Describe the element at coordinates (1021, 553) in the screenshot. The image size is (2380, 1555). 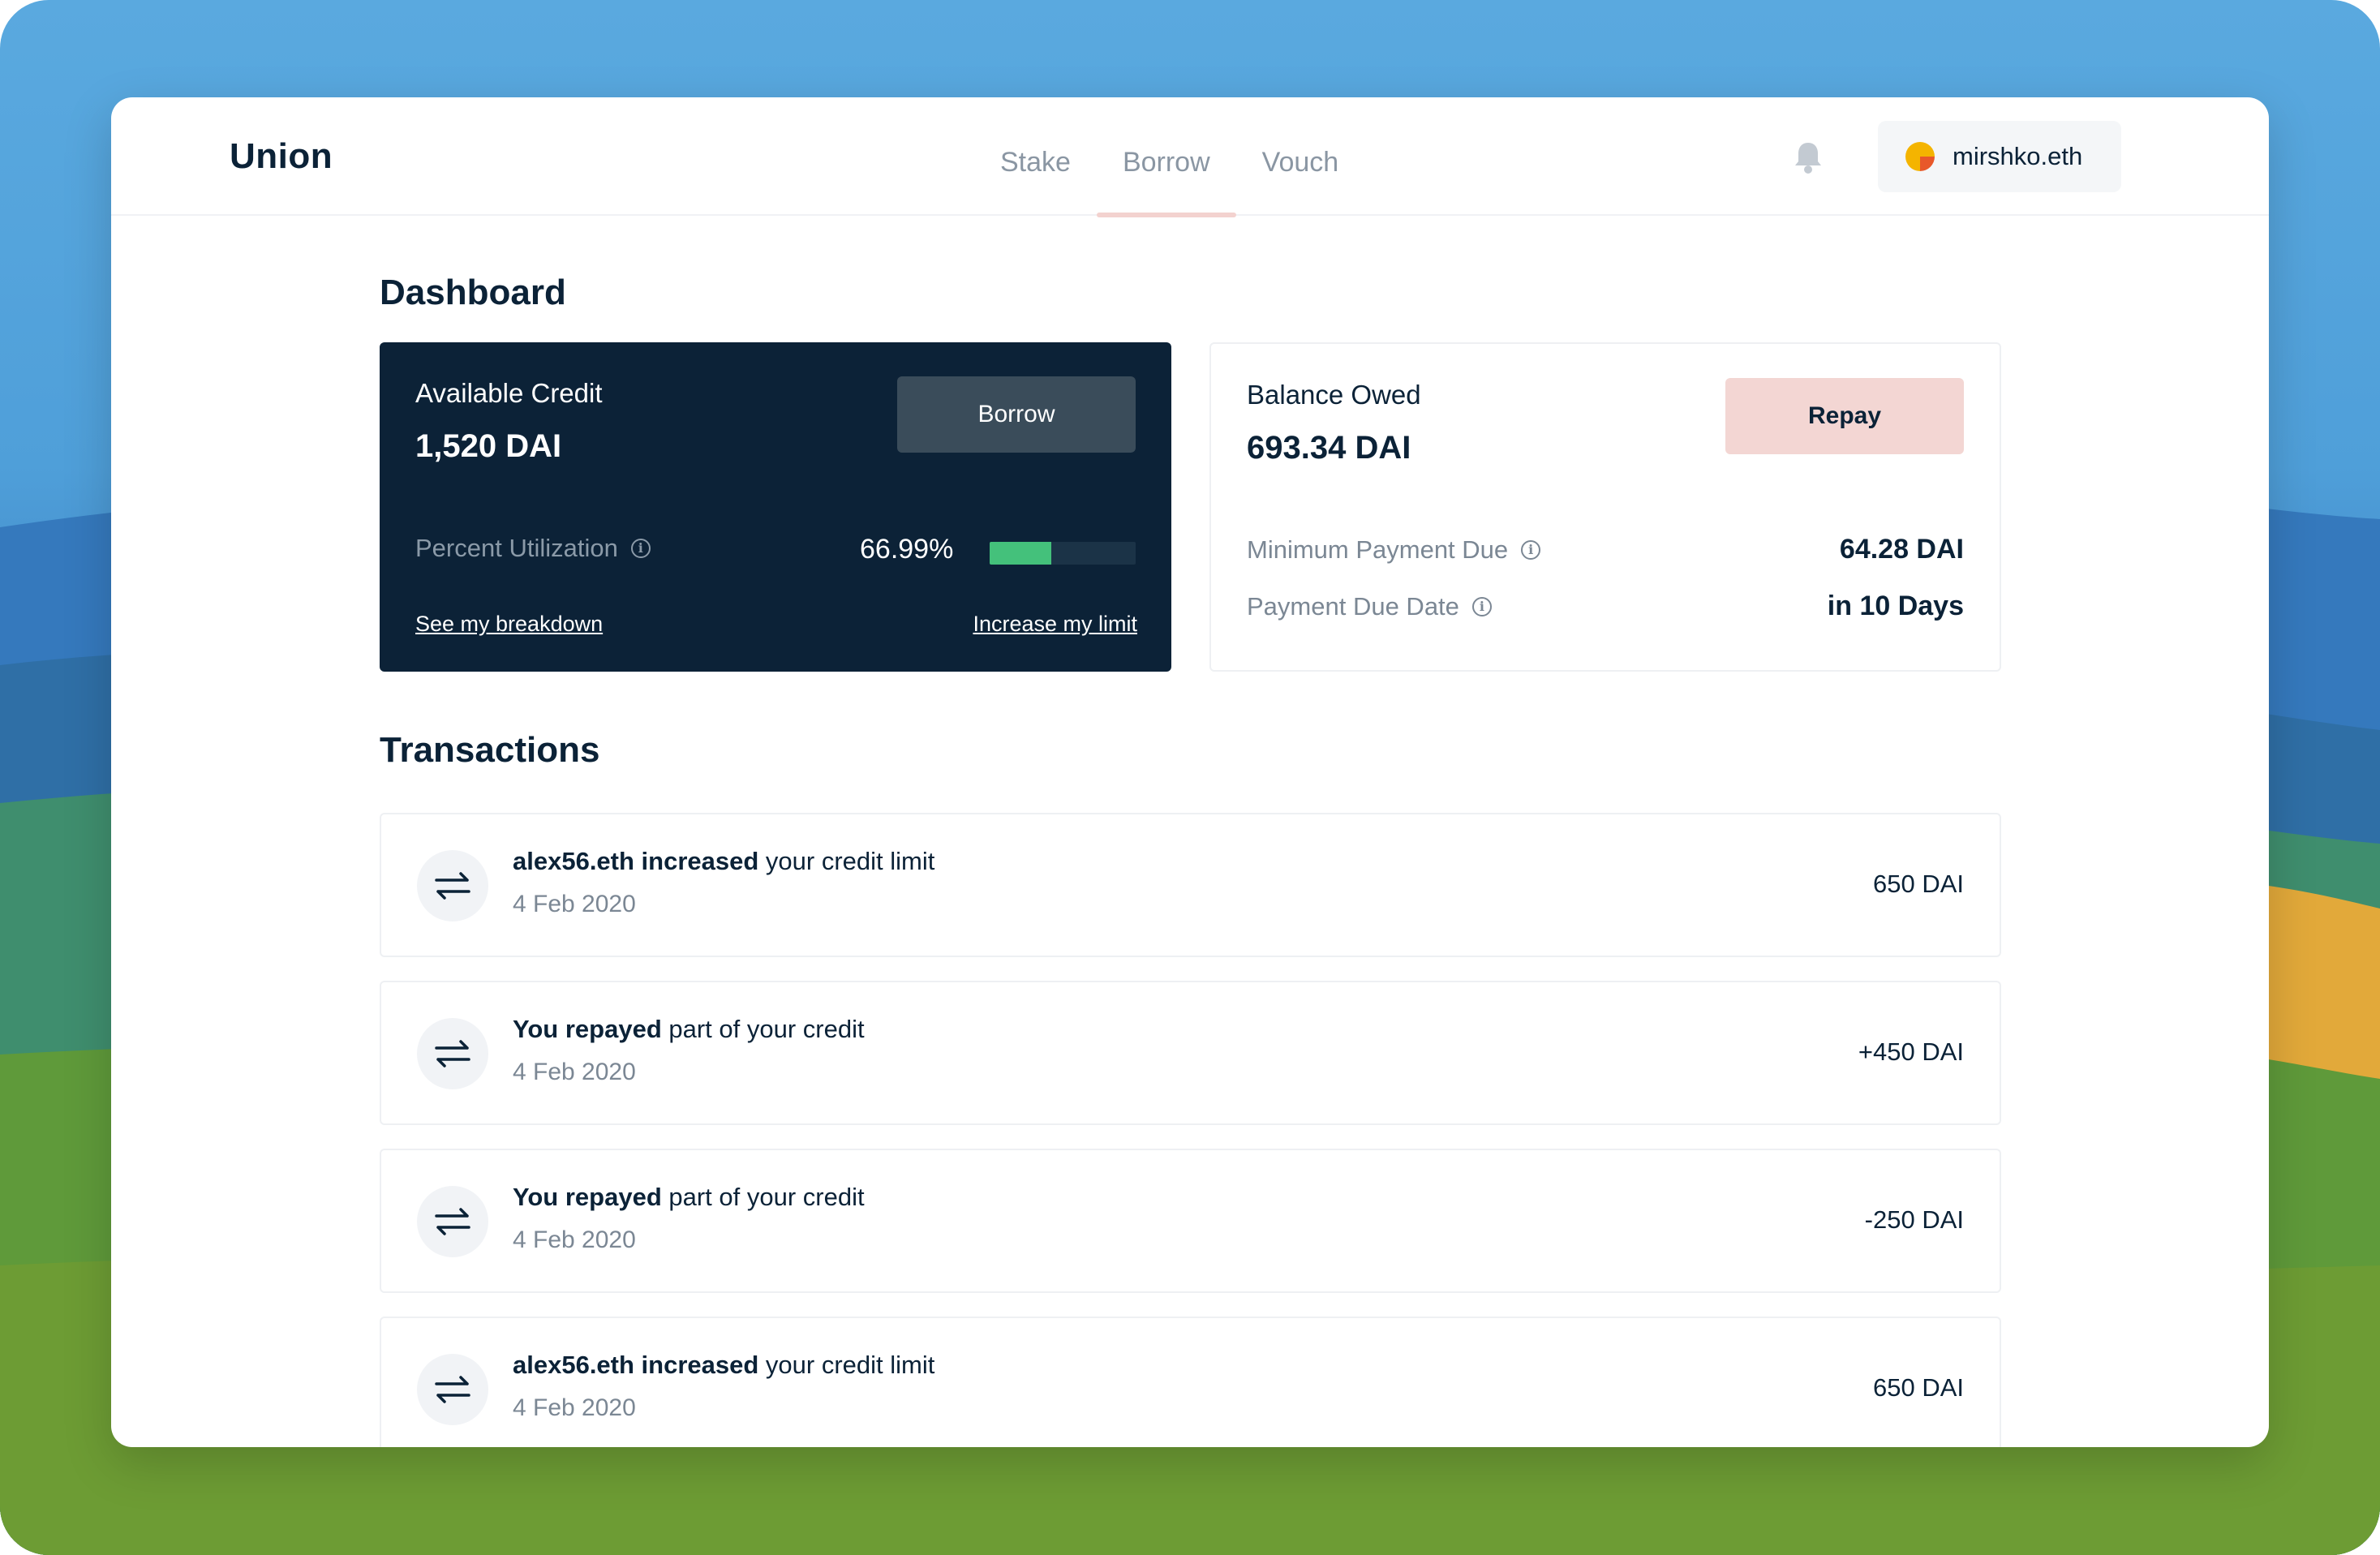
I see `utilization-progress-fill` at that location.